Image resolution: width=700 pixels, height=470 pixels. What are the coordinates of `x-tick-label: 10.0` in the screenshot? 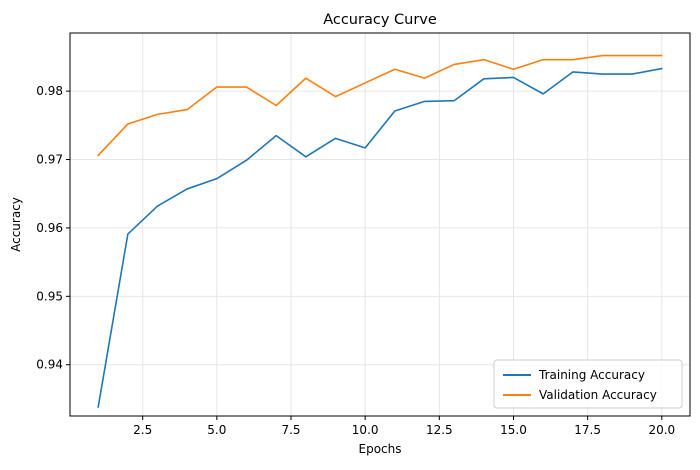 It's located at (365, 430).